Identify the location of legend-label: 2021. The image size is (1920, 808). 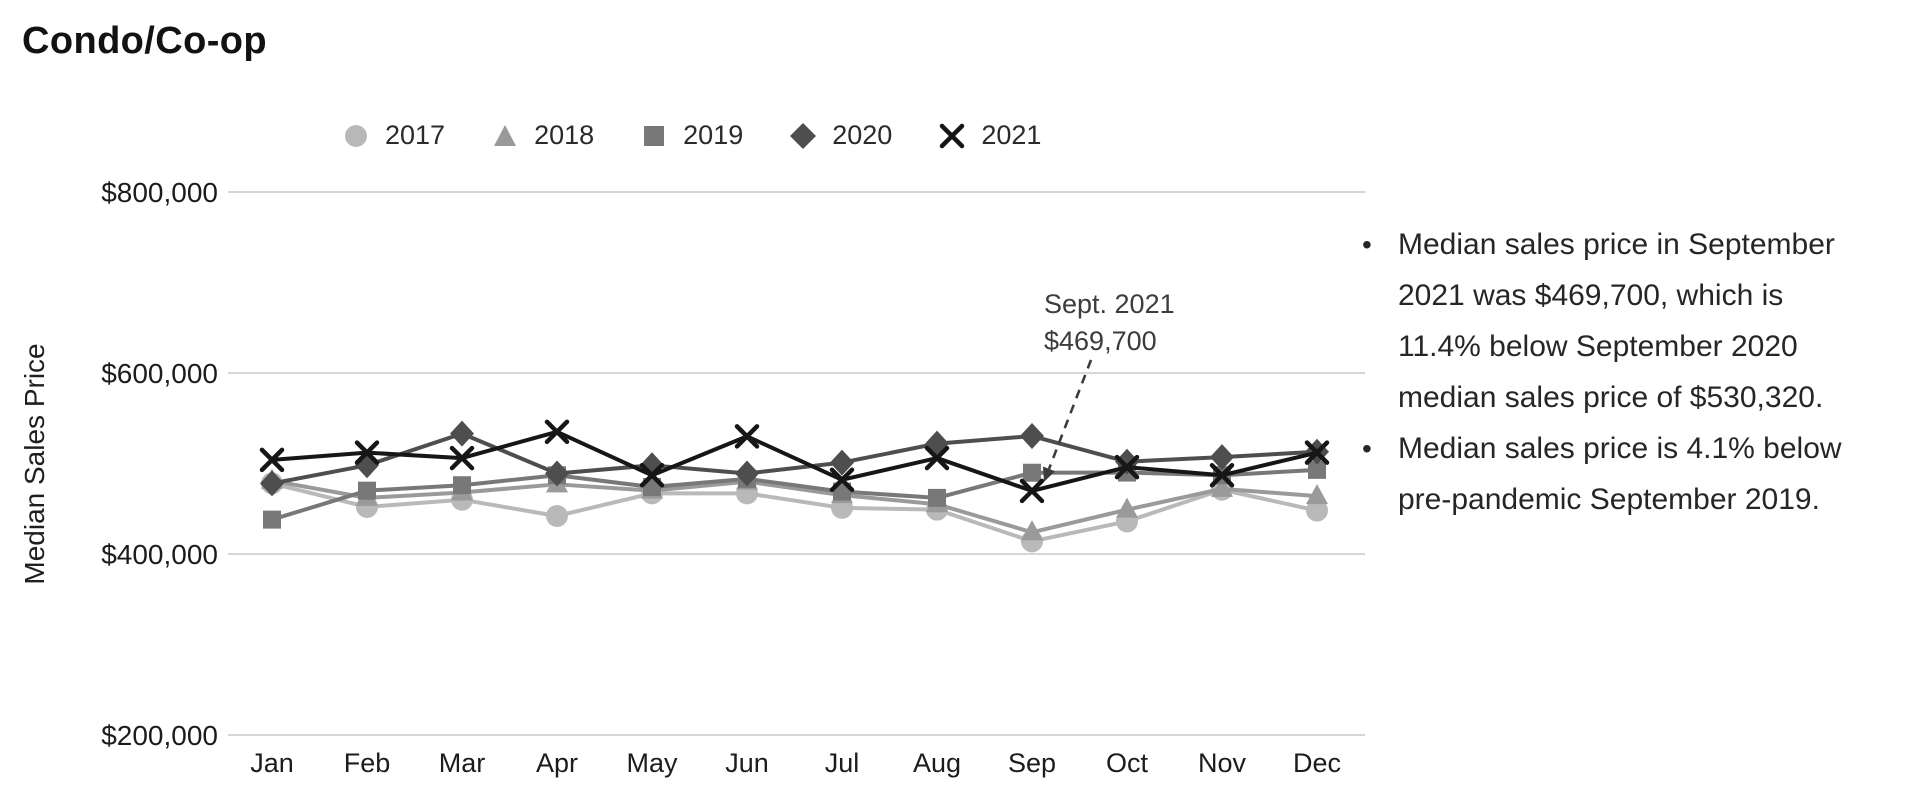
(1011, 135).